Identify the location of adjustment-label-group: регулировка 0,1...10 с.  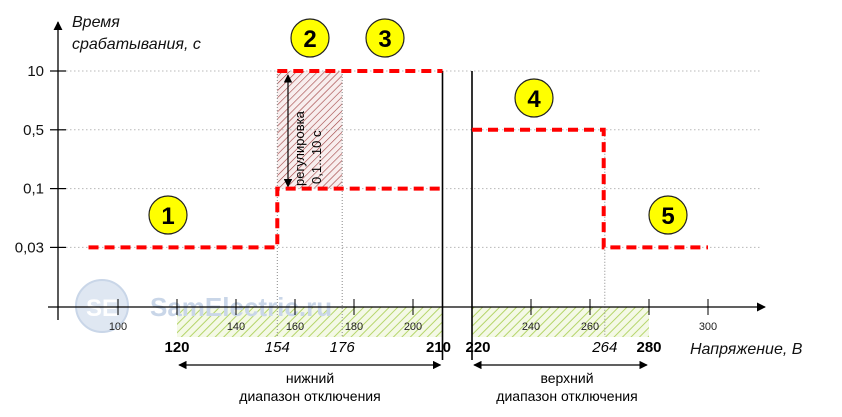
(308, 148).